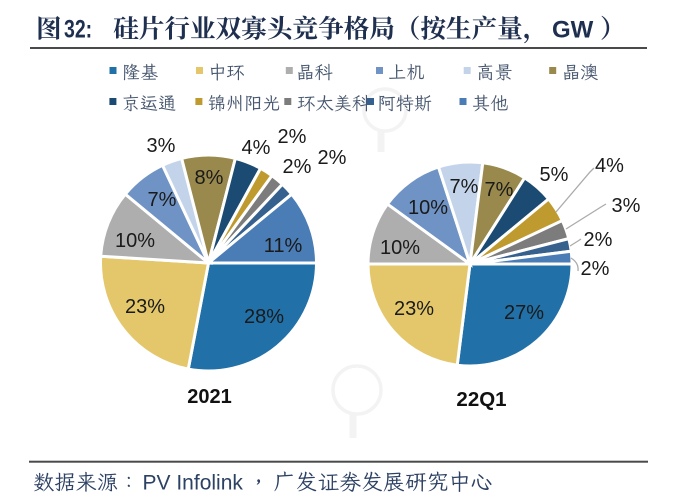  What do you see at coordinates (264, 317) in the screenshot?
I see `svg-text: 28%` at bounding box center [264, 317].